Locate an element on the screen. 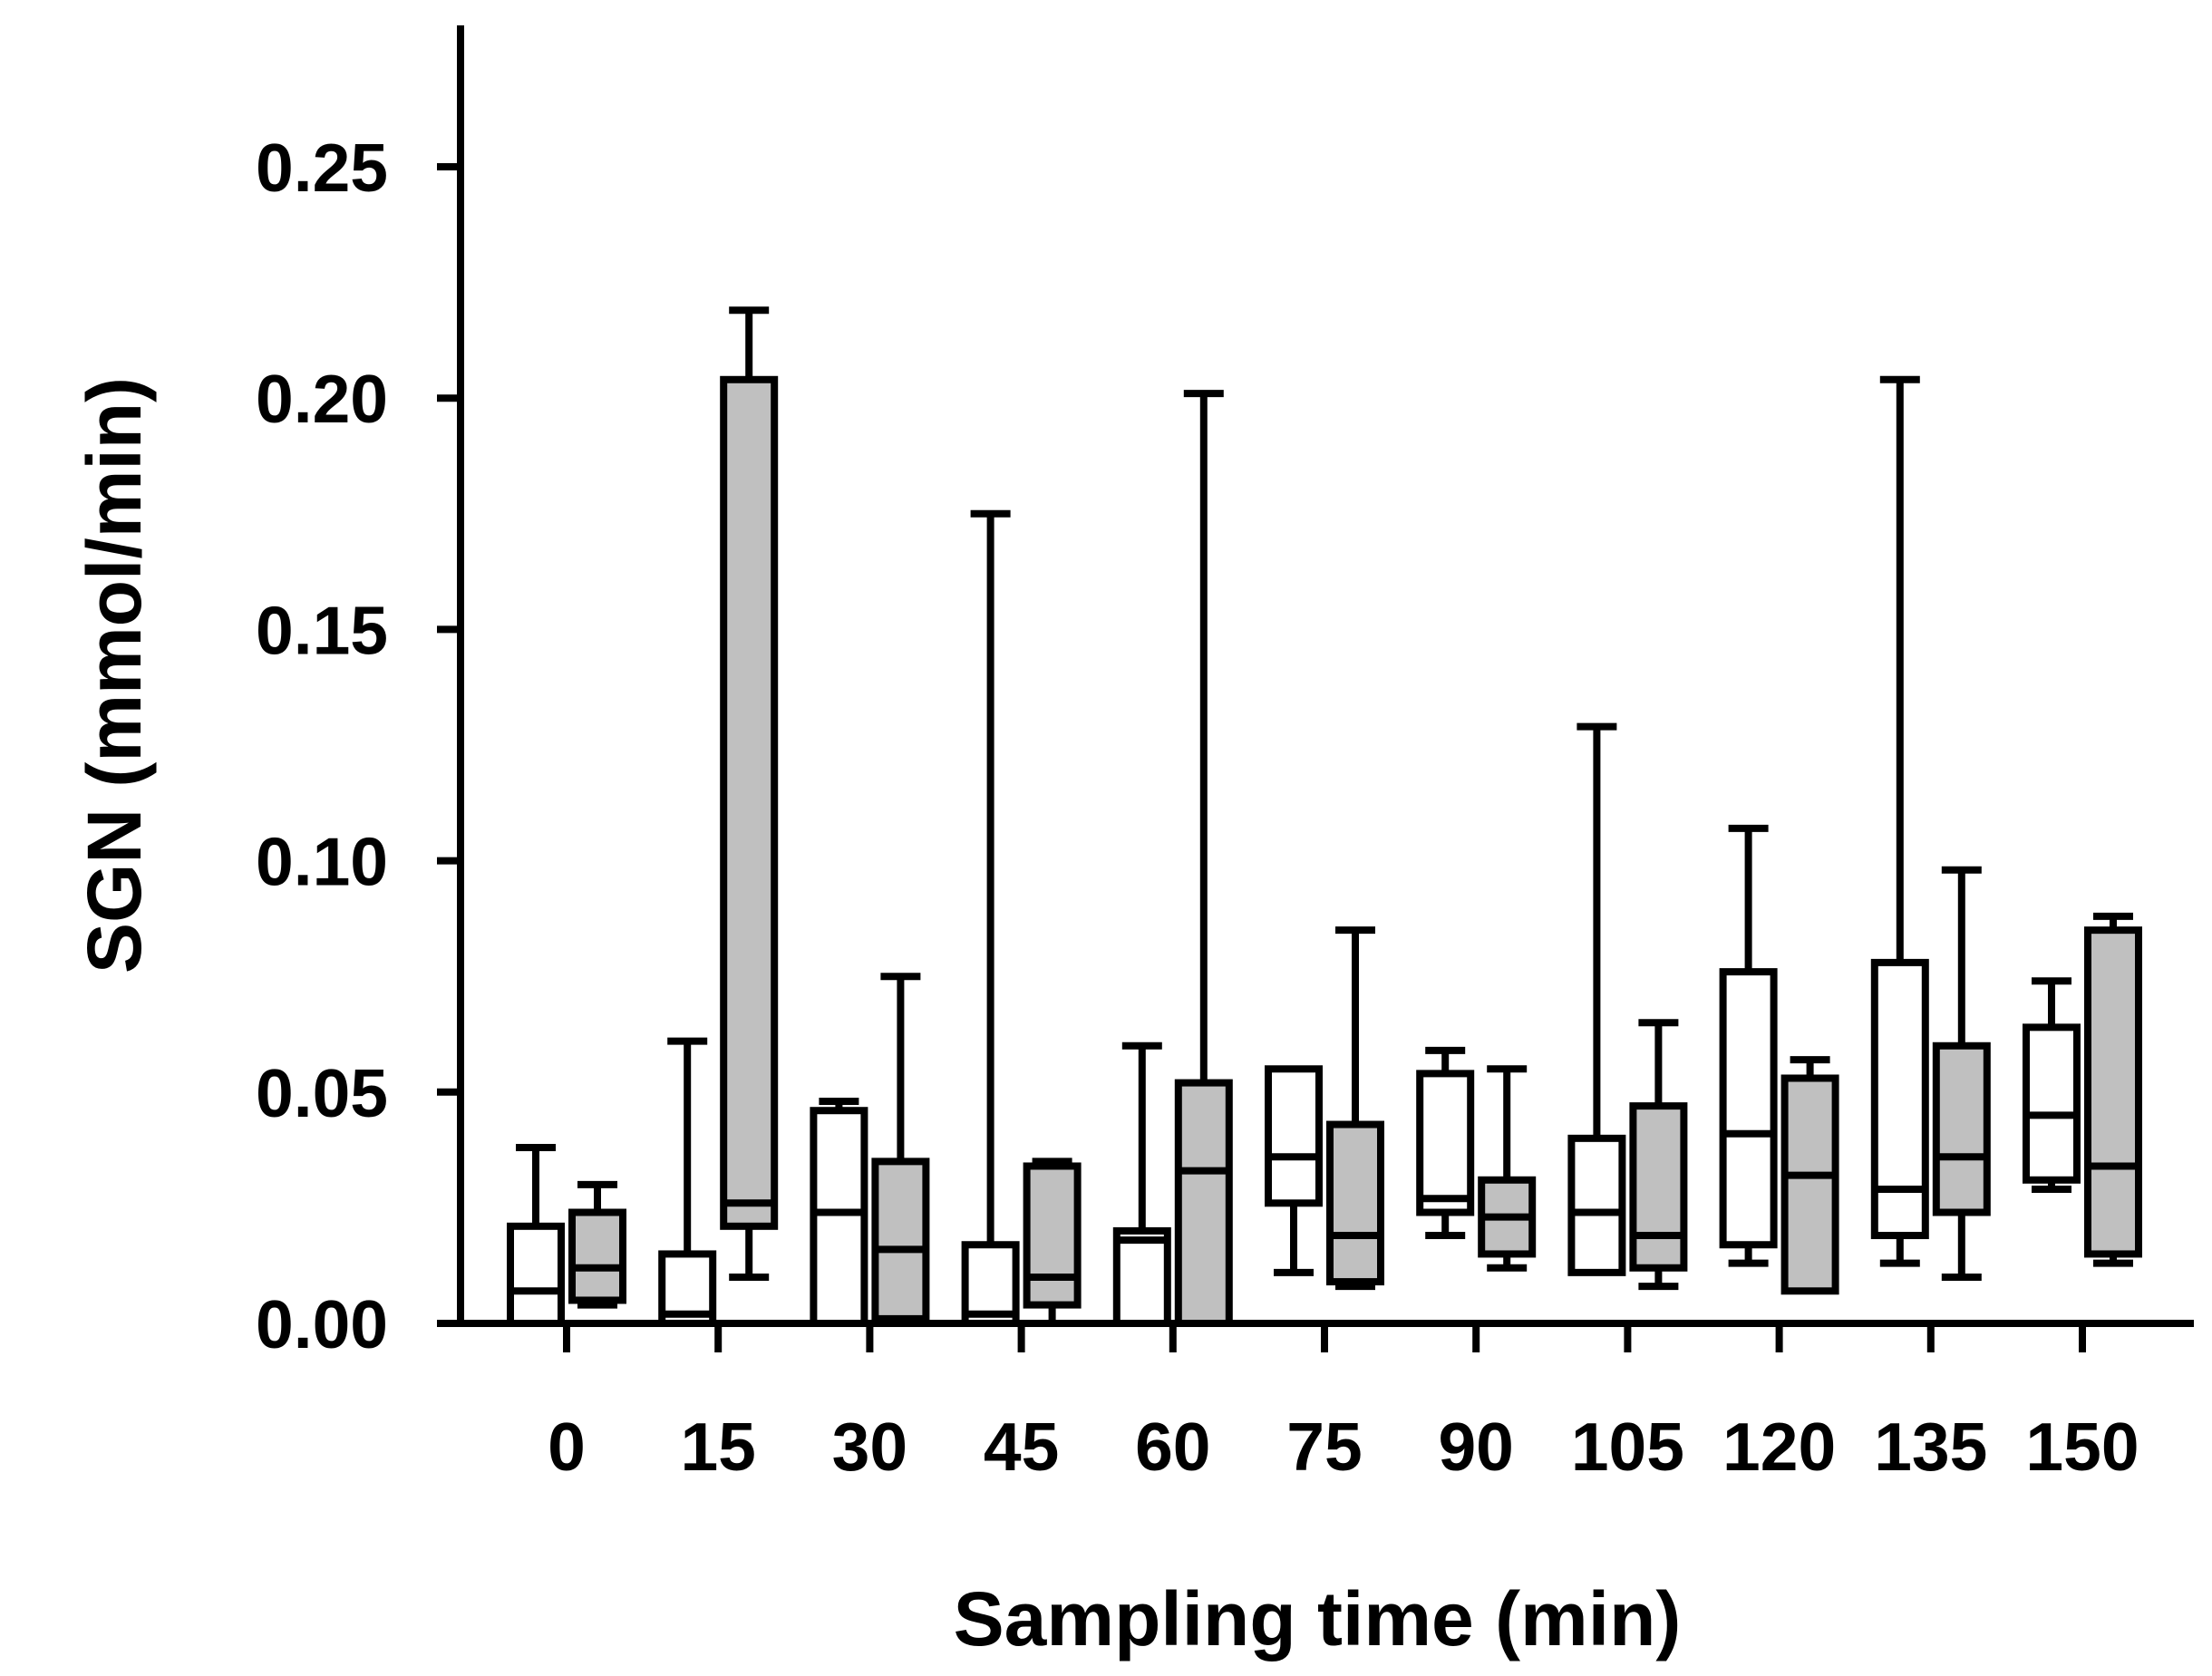  y-tick-label-0.20: 0.20 is located at coordinates (322, 399).